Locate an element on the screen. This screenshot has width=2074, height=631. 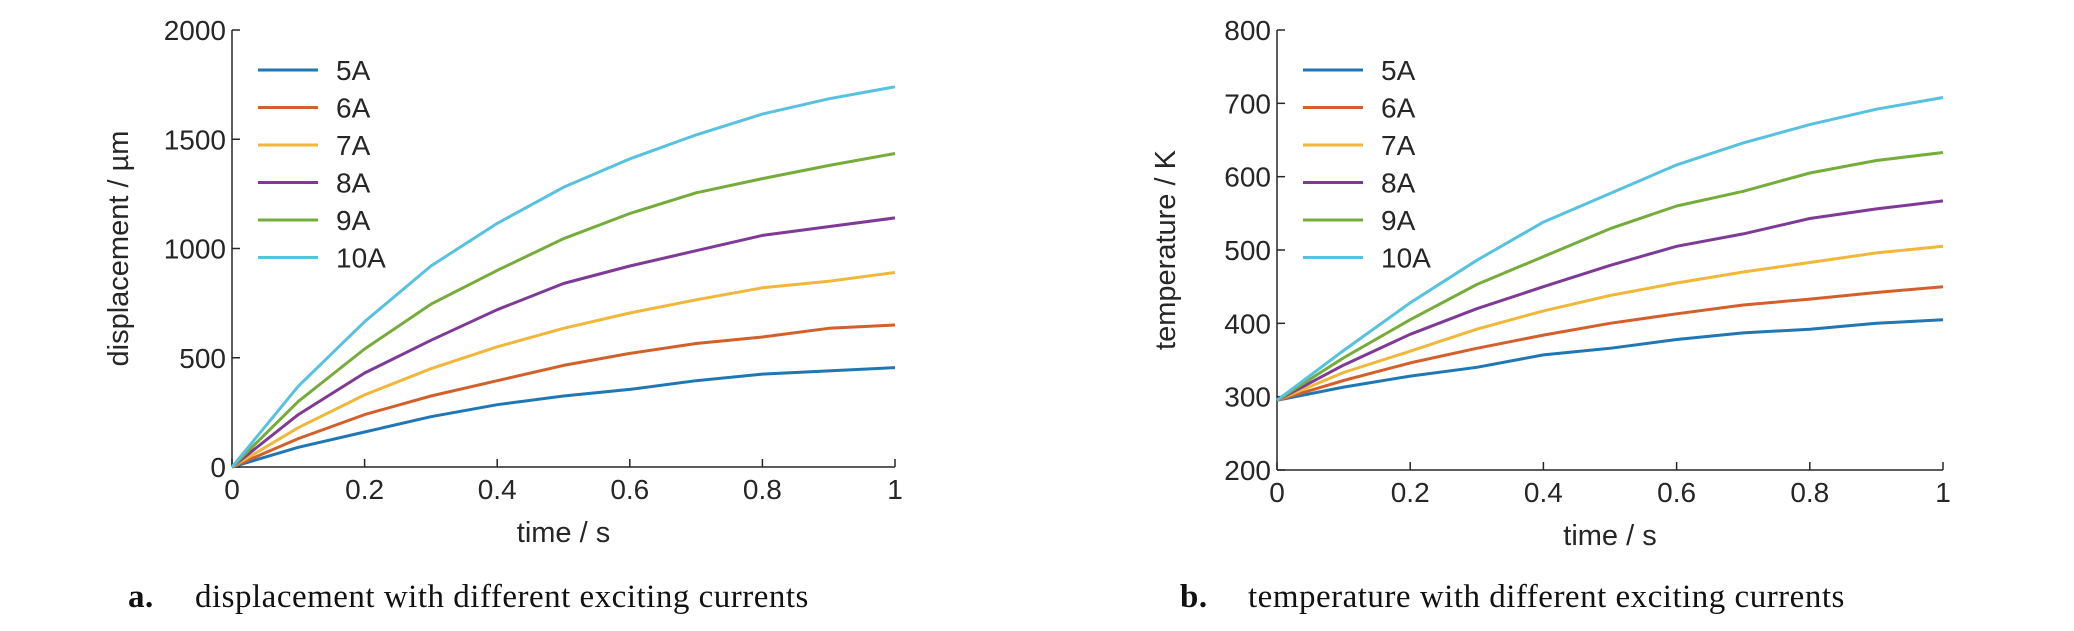
temp-x-axis-label: time / s is located at coordinates (1609, 536).